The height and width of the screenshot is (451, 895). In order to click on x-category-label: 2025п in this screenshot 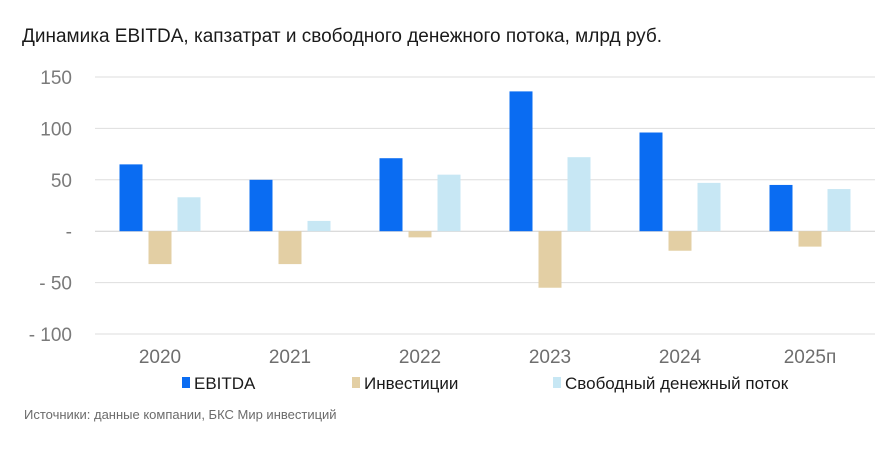, I will do `click(810, 357)`.